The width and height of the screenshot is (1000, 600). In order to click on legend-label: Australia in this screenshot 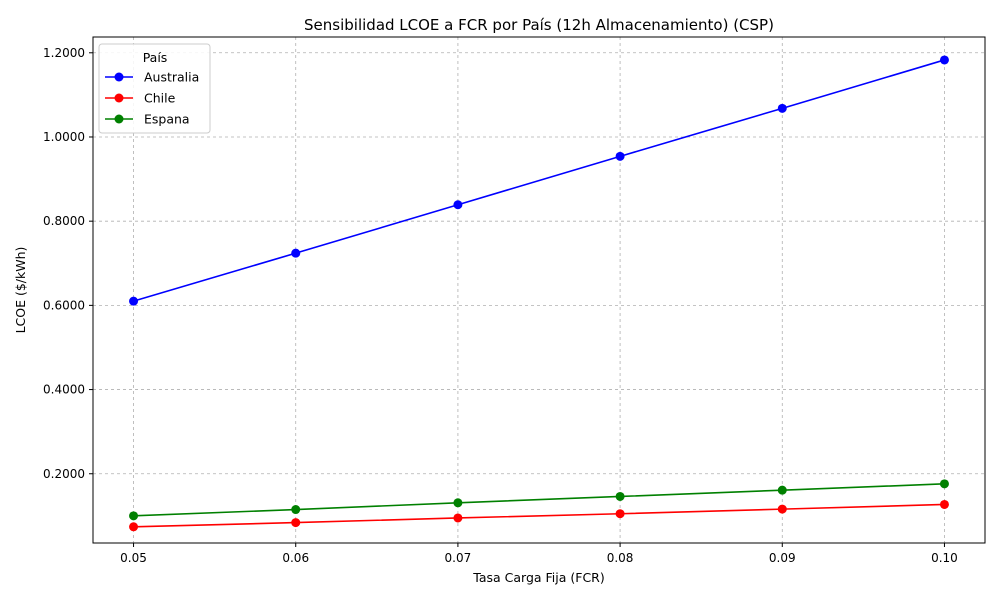, I will do `click(171, 77)`.